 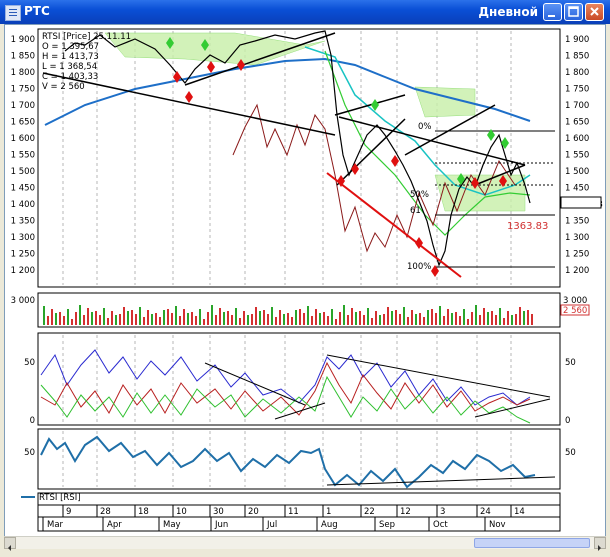 I want to click on month-label: Oct, so click(x=440, y=525).